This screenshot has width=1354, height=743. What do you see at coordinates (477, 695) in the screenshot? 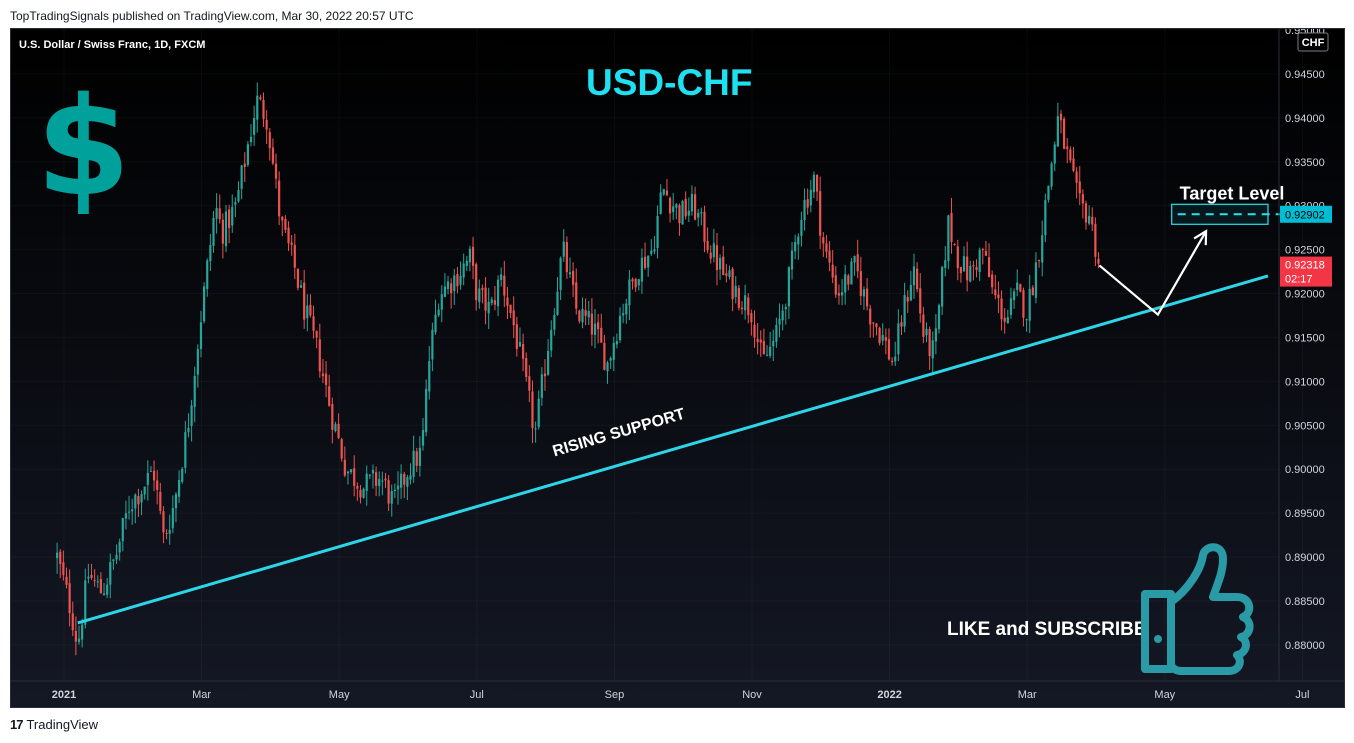
I see `time-tick-label: Jul` at bounding box center [477, 695].